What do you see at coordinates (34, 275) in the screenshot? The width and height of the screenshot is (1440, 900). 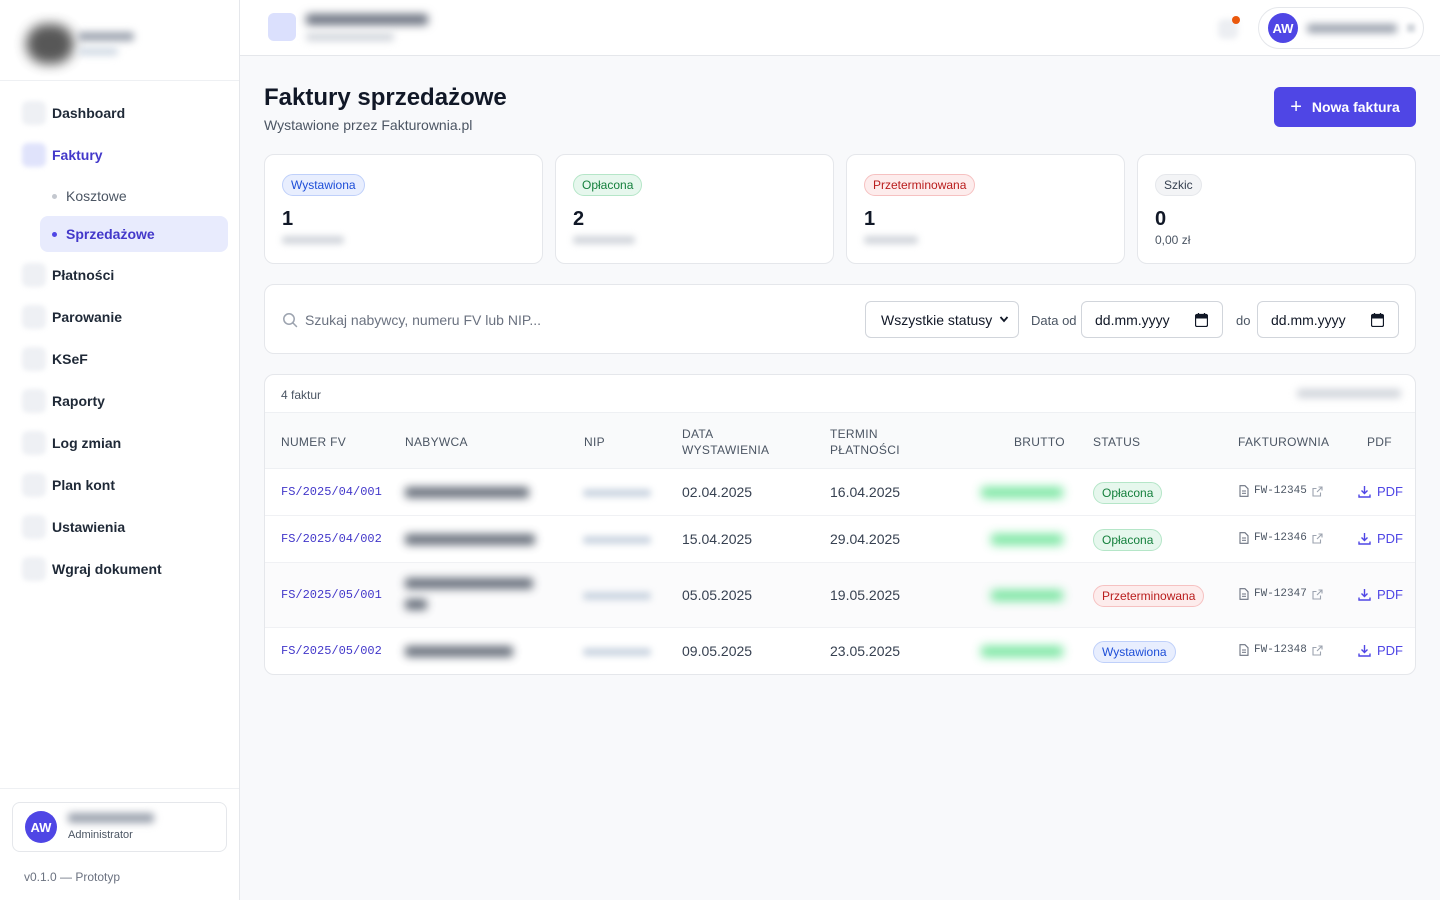 I see `payments-icon` at bounding box center [34, 275].